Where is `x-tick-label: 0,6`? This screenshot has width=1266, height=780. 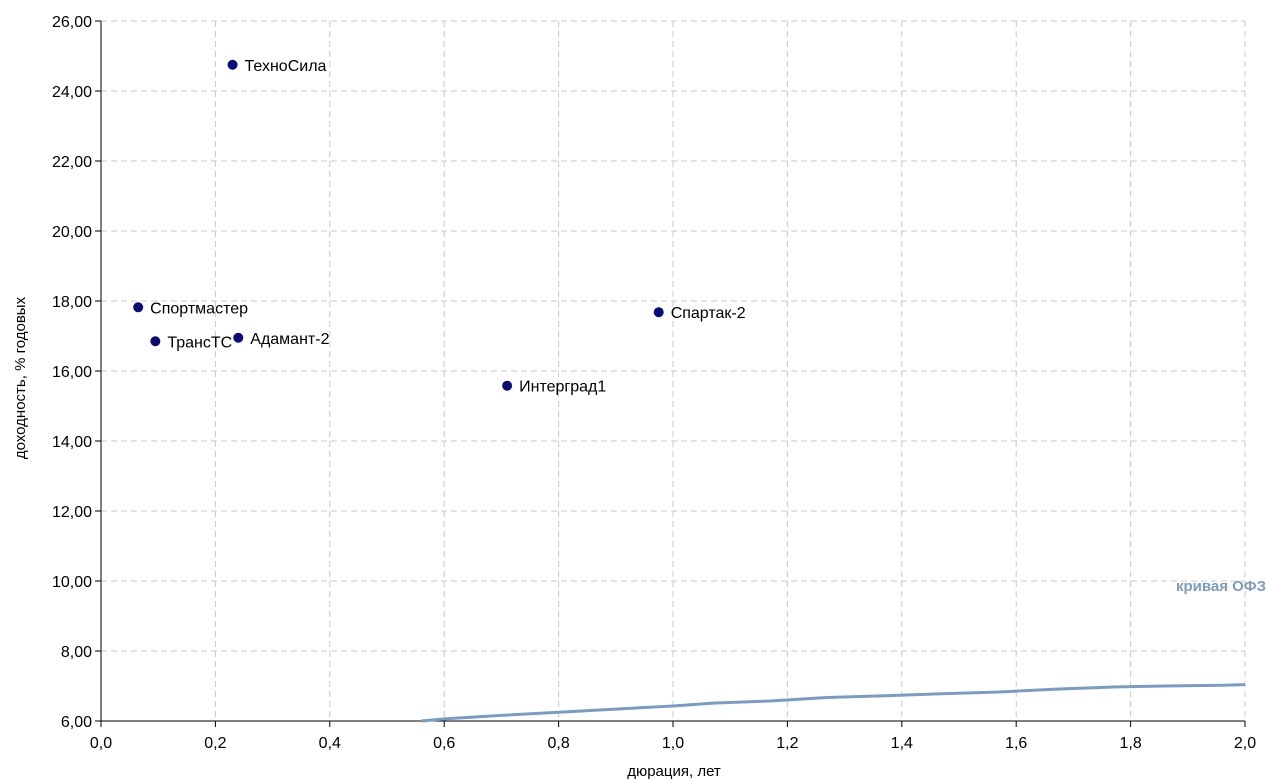
x-tick-label: 0,6 is located at coordinates (444, 743).